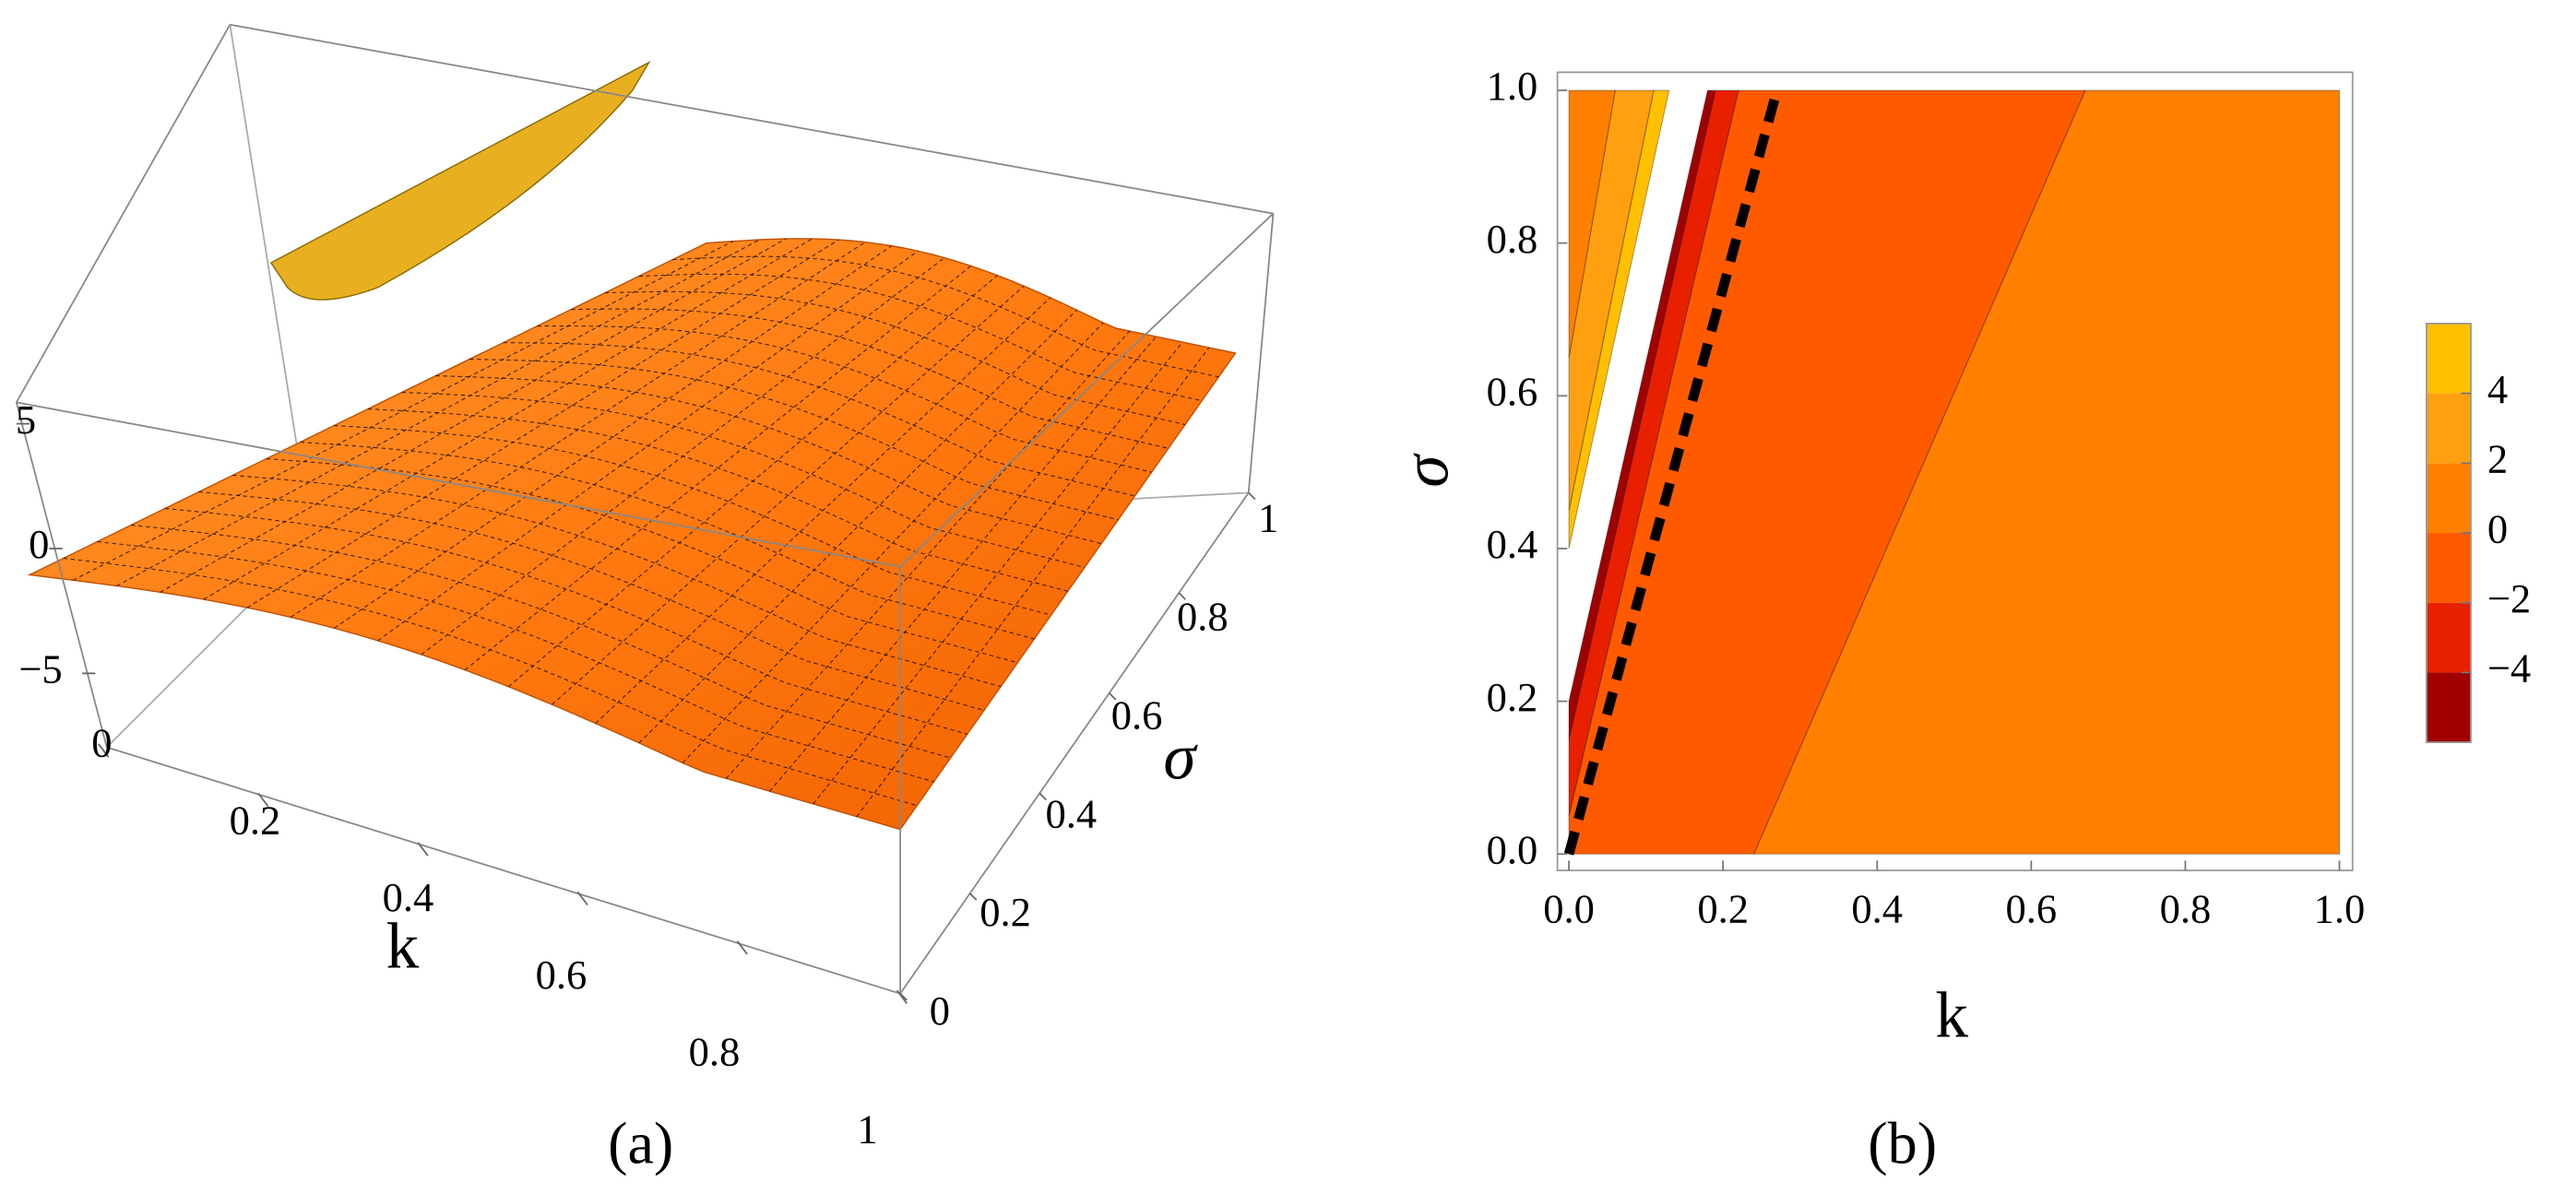 The image size is (2576, 1194). What do you see at coordinates (2509, 668) in the screenshot?
I see `colorbar-tick-label: −4` at bounding box center [2509, 668].